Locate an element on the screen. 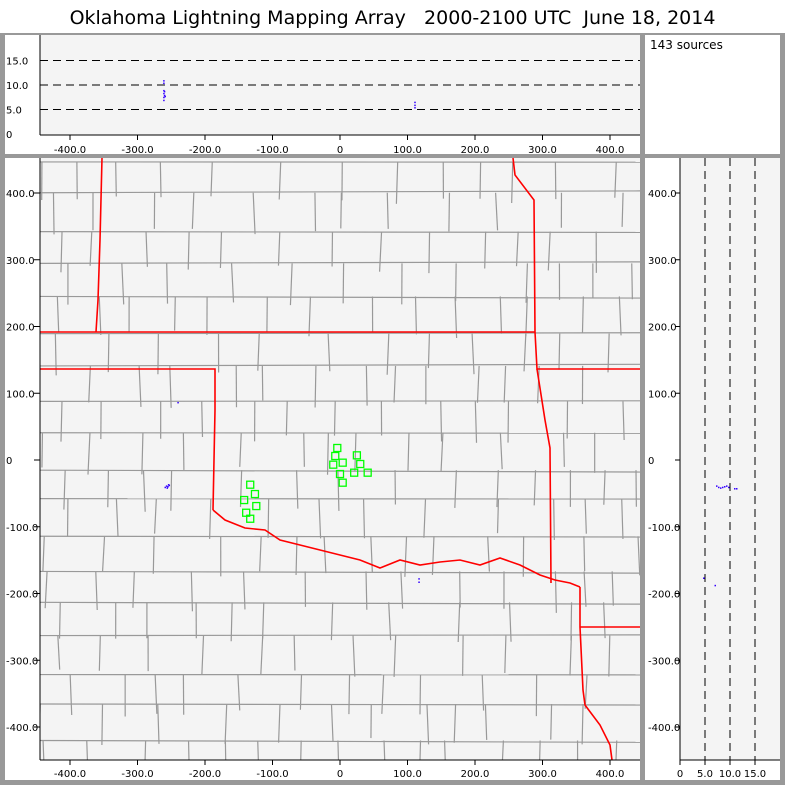 The width and height of the screenshot is (785, 785). y-tick-label: -200.0 is located at coordinates (664, 595).